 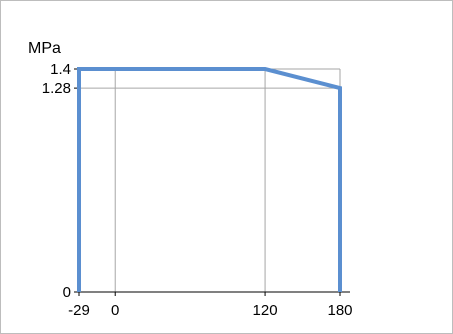 I want to click on y-tick-label: 1.28, so click(x=56, y=88).